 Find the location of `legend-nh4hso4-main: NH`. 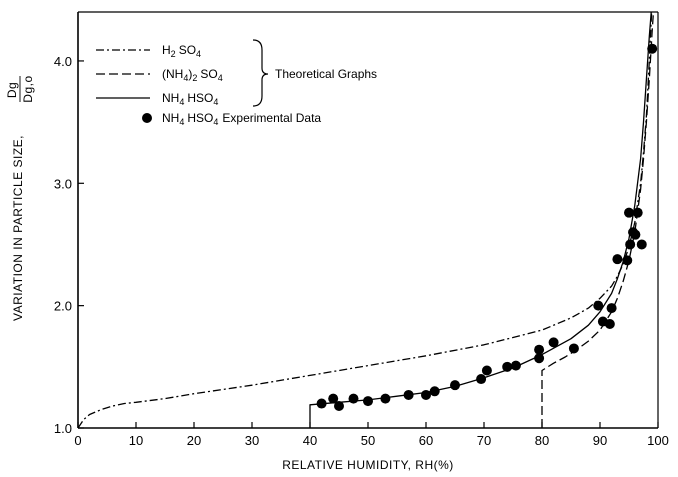

legend-nh4hso4-main: NH is located at coordinates (170, 98).